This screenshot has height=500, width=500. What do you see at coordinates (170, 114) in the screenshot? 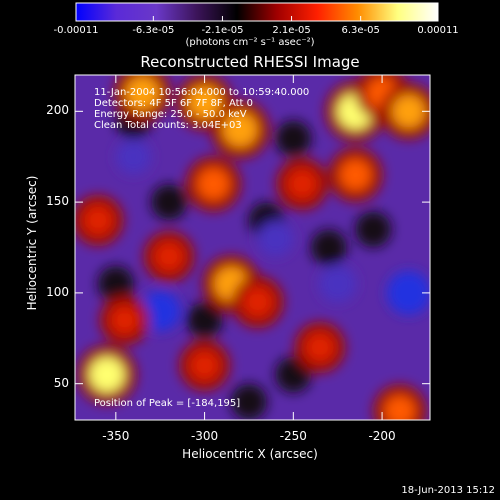
I see `annotation-energy-range: Energy Range: 25.0 - 50.0 keV` at bounding box center [170, 114].